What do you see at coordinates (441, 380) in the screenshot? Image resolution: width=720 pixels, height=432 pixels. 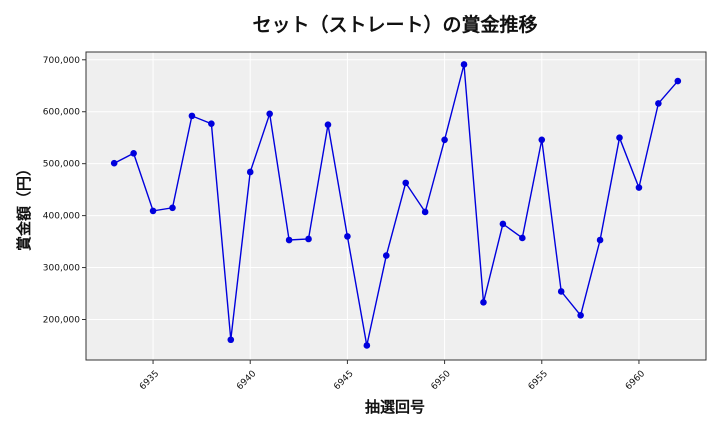 I see `x-tick-label: 6950` at bounding box center [441, 380].